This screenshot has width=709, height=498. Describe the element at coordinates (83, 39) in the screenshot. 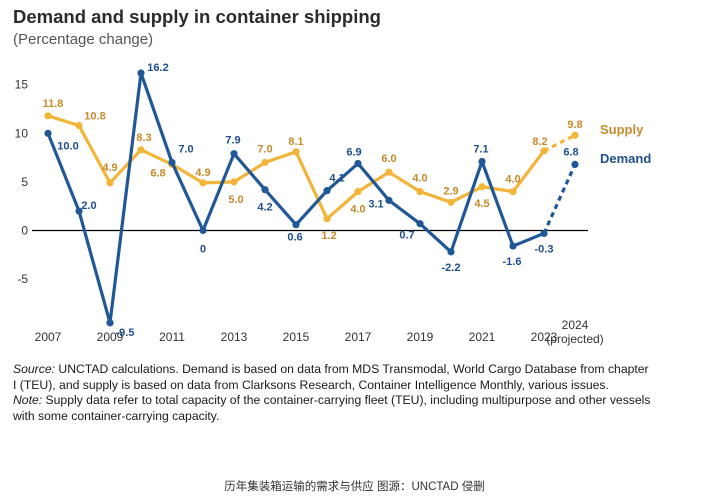

I see `chart-subtitle: (Percentage change)` at that location.